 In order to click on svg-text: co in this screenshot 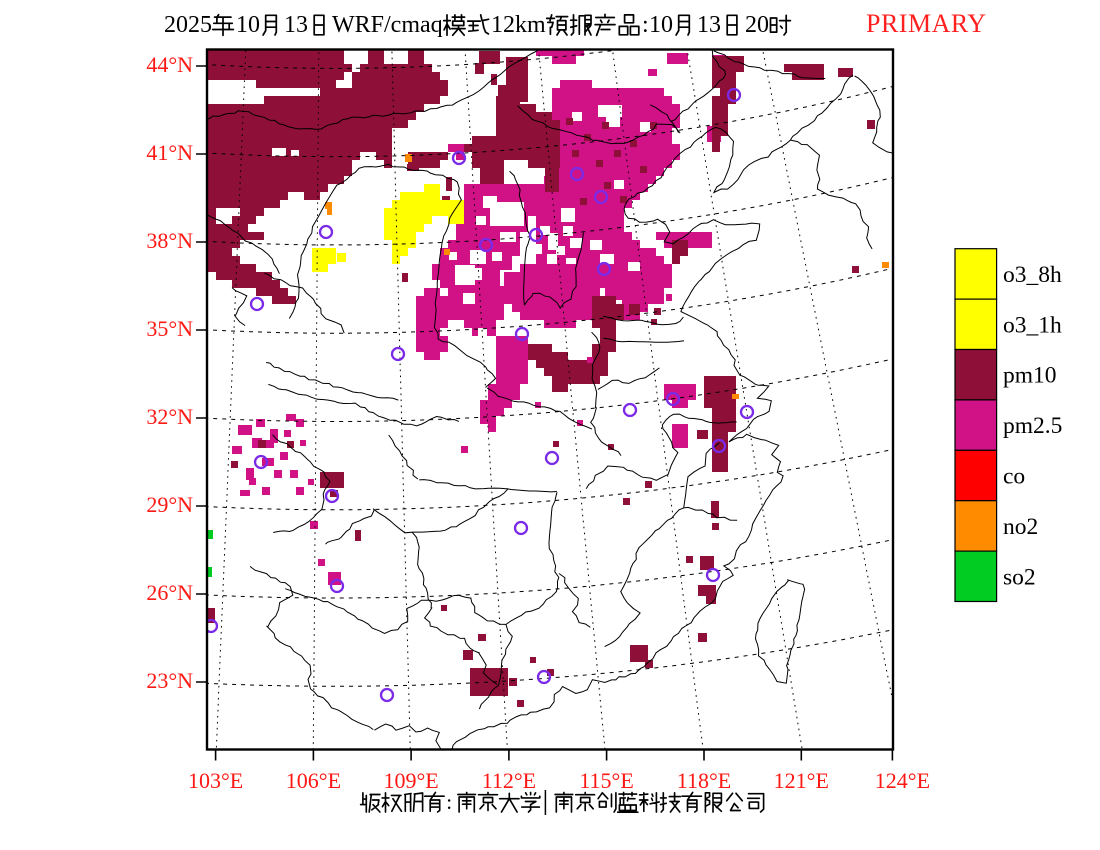, I will do `click(1014, 477)`.